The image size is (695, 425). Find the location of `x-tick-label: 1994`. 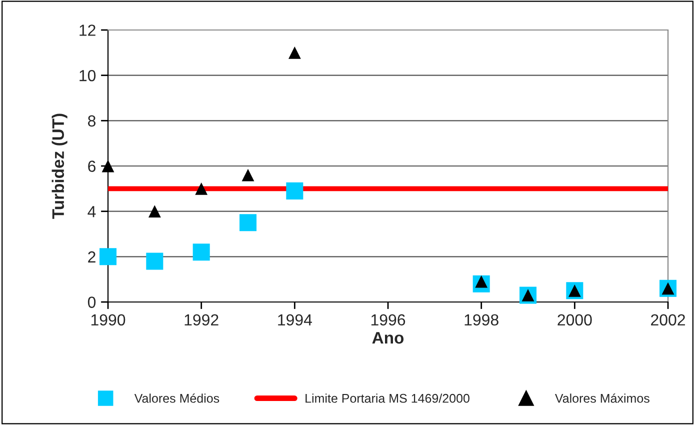

x-tick-label: 1994 is located at coordinates (295, 320).